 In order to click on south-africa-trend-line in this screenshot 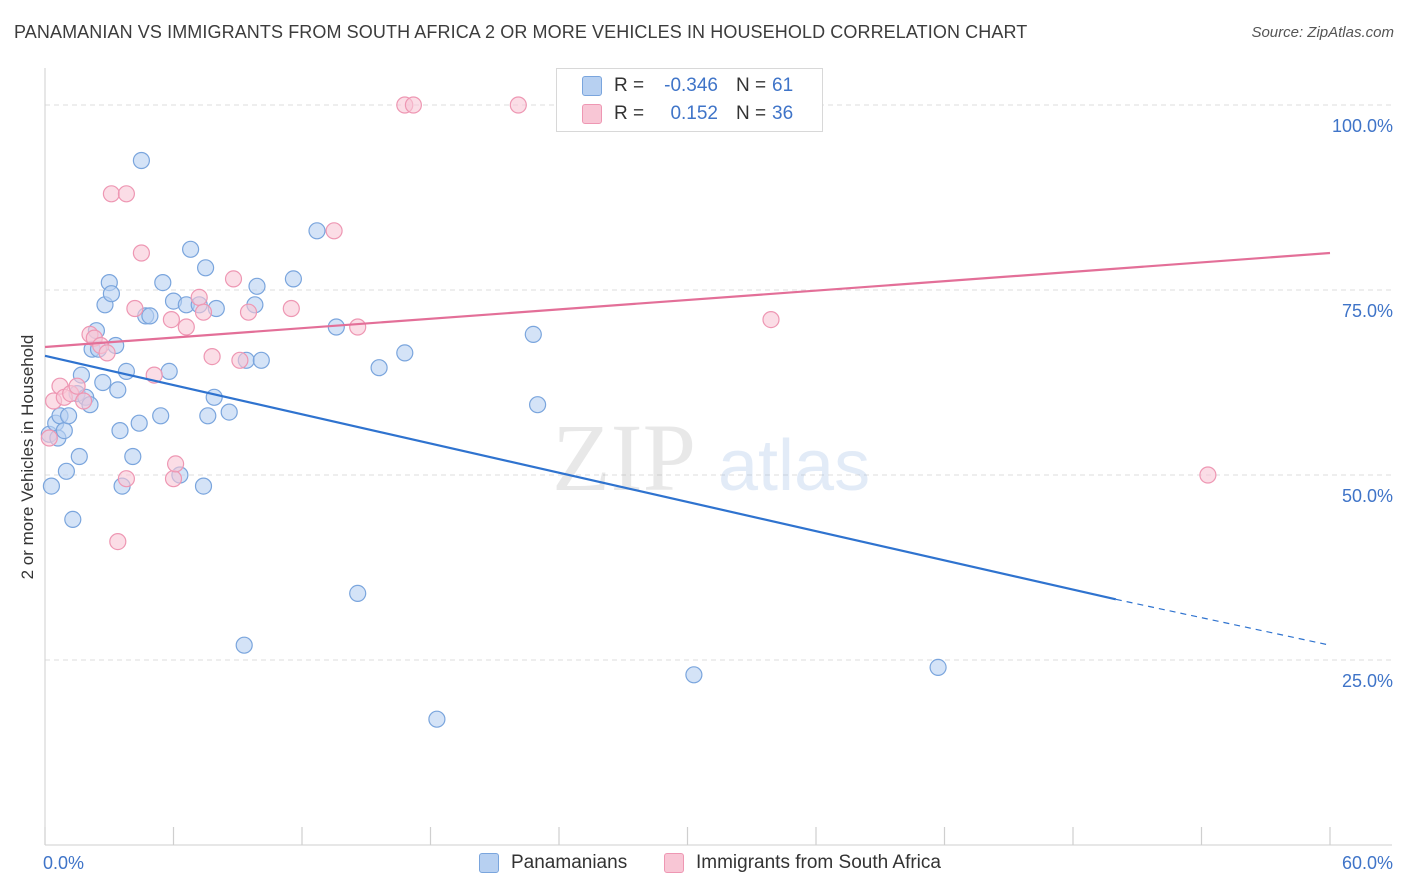, I will do `click(687, 300)`.